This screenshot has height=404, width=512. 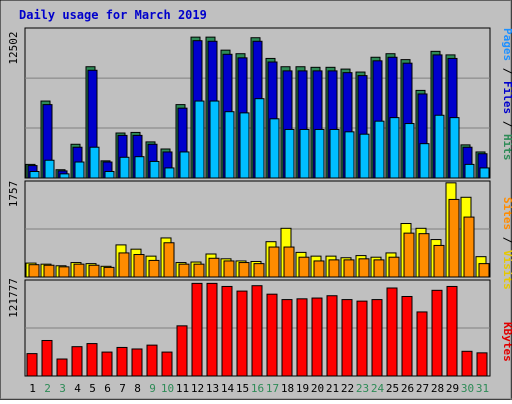 What do you see at coordinates (317, 388) in the screenshot?
I see `x-tick-label: 20` at bounding box center [317, 388].